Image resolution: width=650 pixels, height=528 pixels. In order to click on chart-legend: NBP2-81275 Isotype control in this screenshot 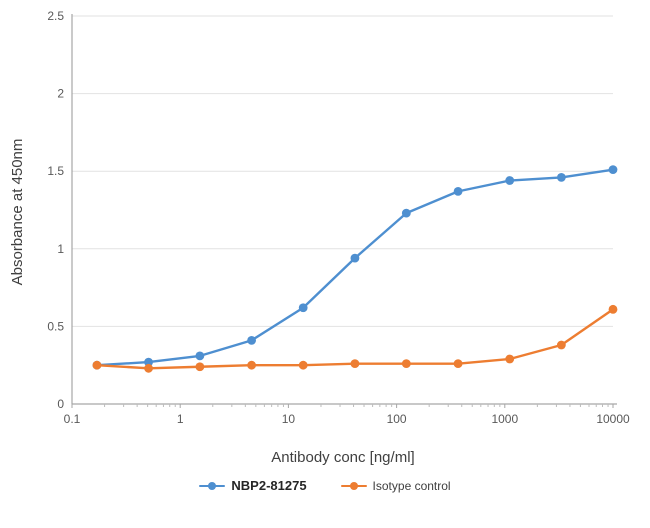, I will do `click(325, 485)`.